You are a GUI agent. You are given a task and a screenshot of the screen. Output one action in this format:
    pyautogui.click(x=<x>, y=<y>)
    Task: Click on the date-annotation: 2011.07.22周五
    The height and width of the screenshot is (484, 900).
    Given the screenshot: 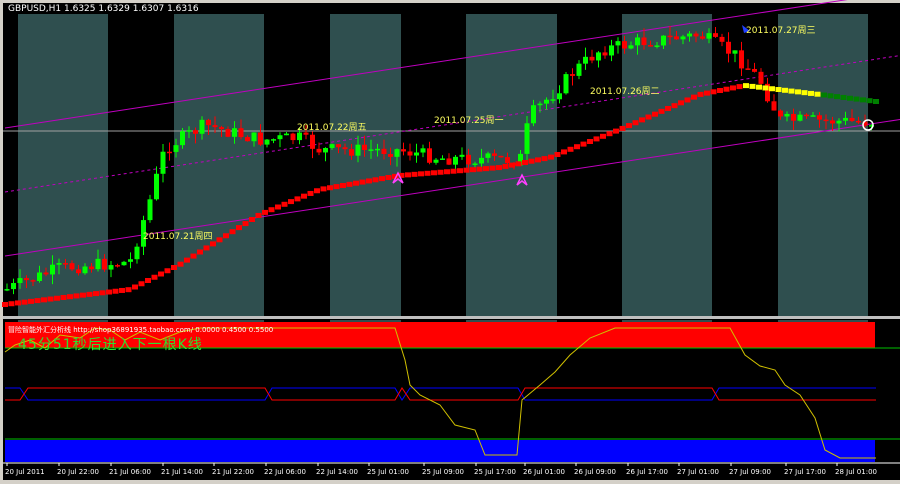 What is the action you would take?
    pyautogui.click(x=332, y=128)
    